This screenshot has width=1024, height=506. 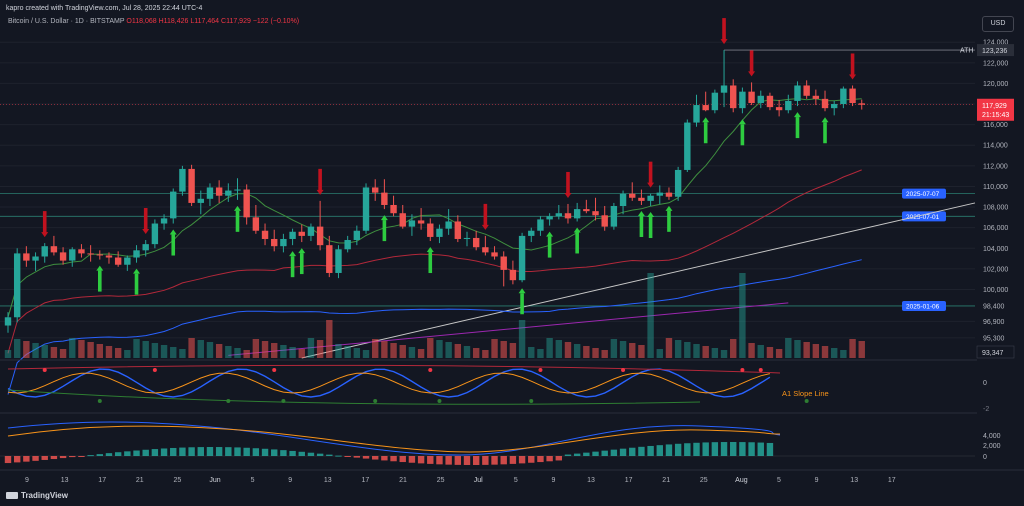 I want to click on date-axis-label: Aug, so click(x=741, y=480).